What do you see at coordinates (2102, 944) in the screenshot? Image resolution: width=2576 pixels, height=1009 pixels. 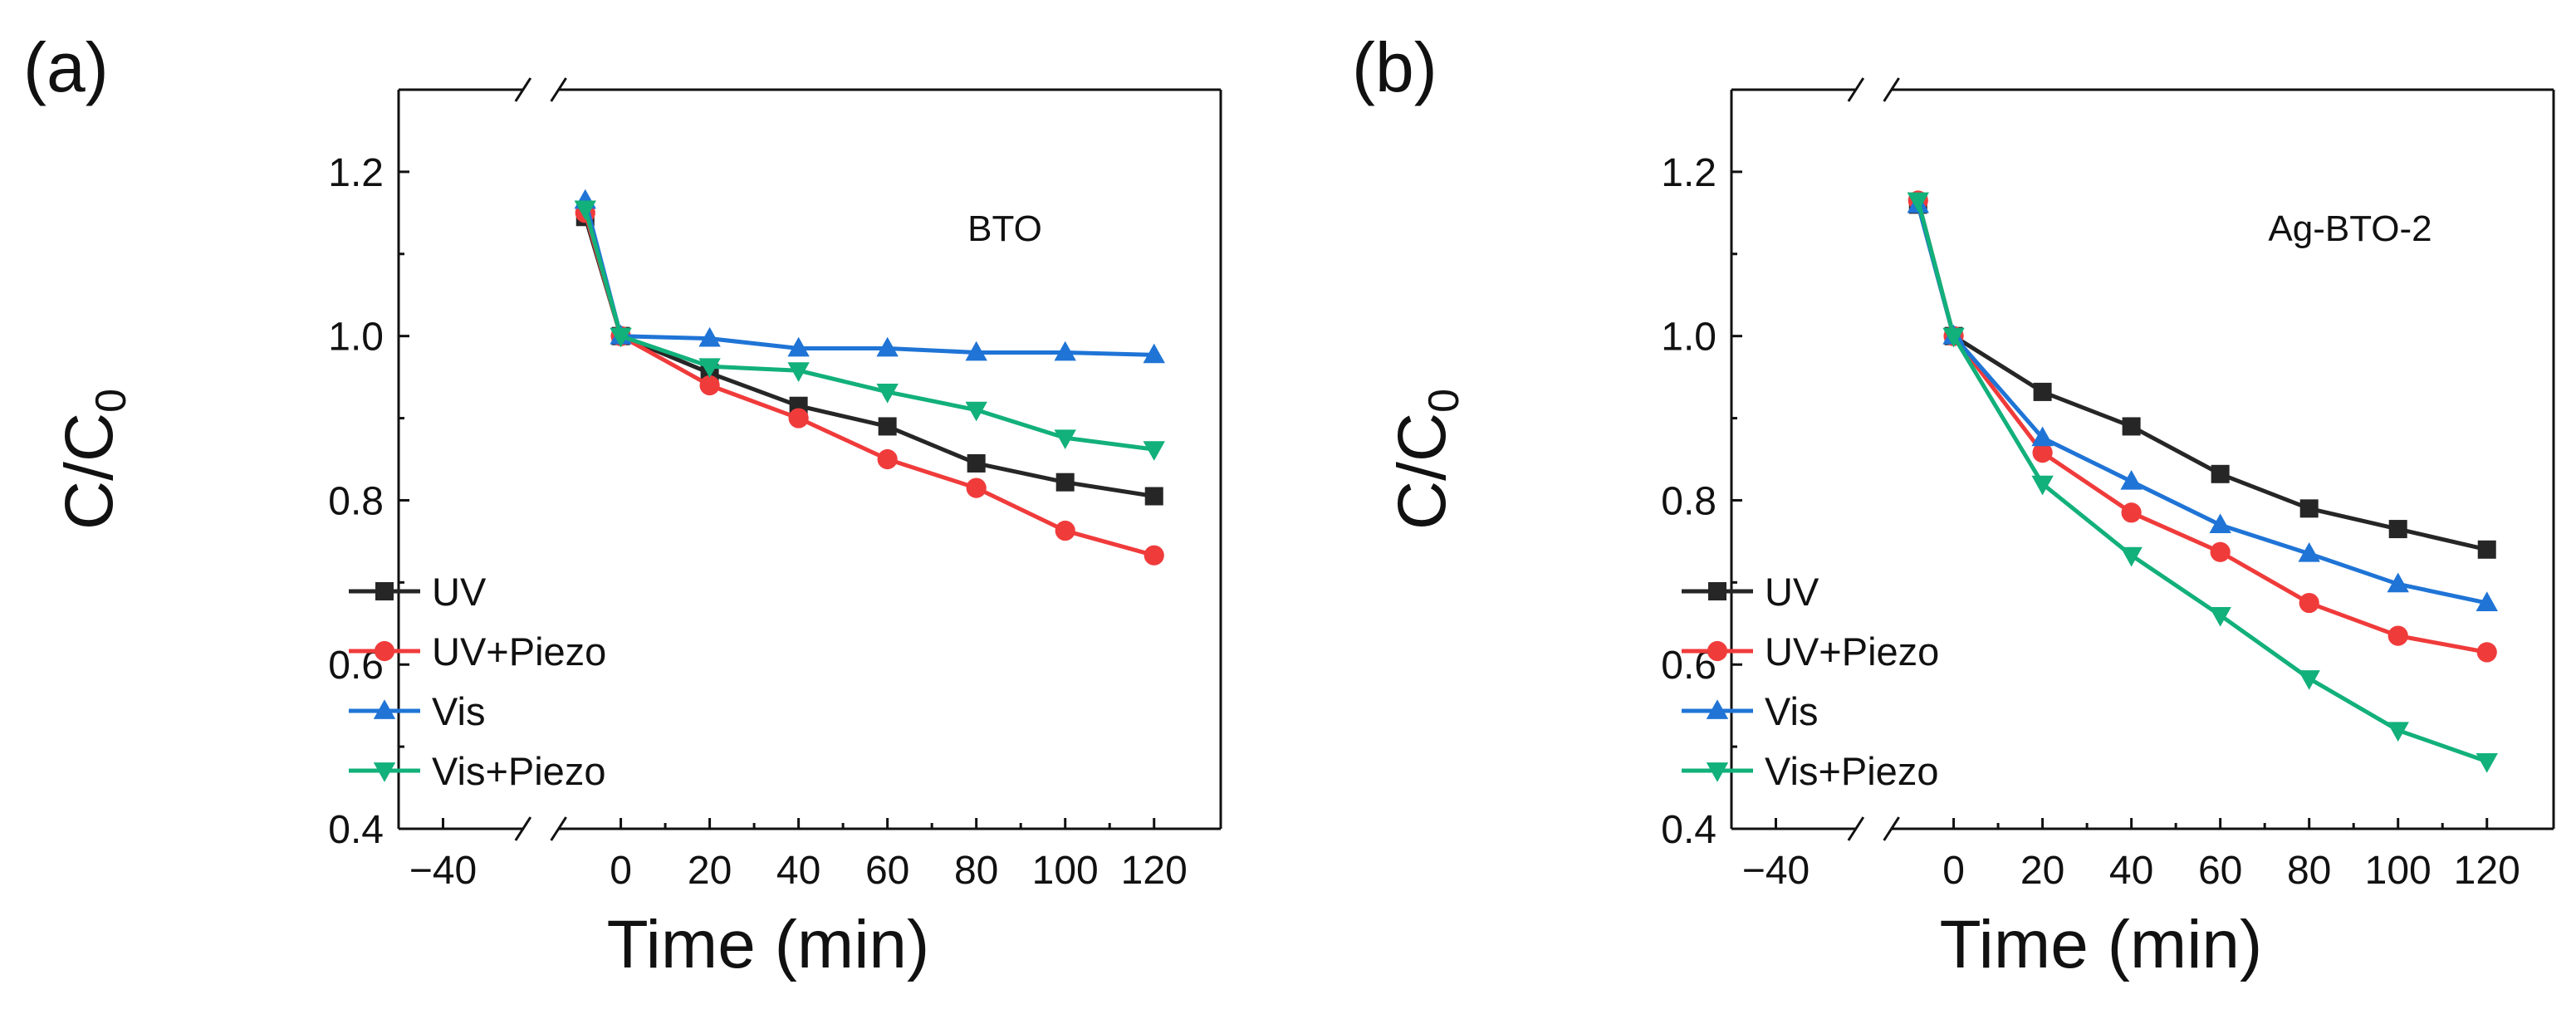 I see `x-axis-title: Time (min)` at bounding box center [2102, 944].